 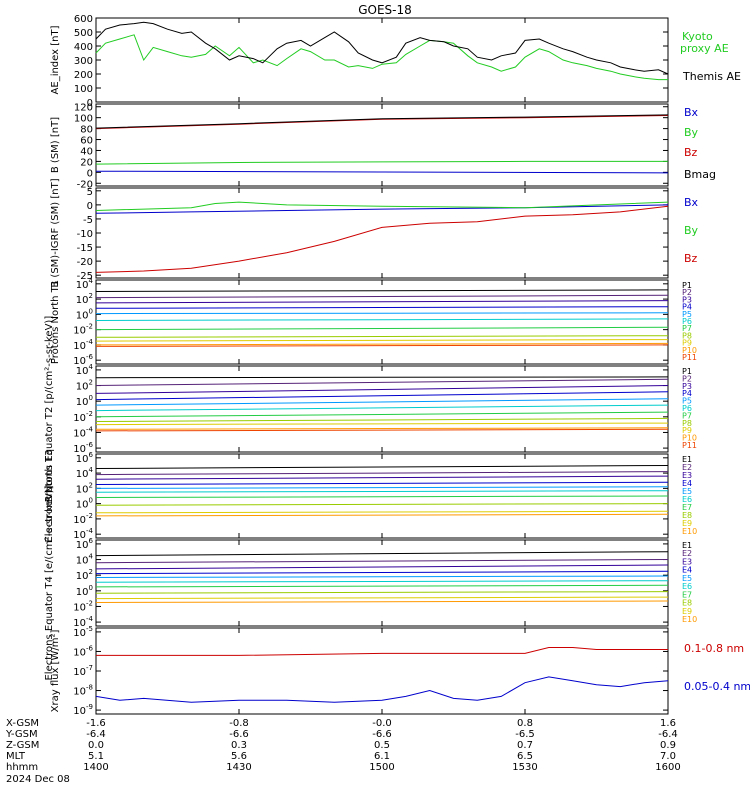 I want to click on y-axis-label: B (SM)-IGRF (SM) [nT], so click(x=55, y=232).